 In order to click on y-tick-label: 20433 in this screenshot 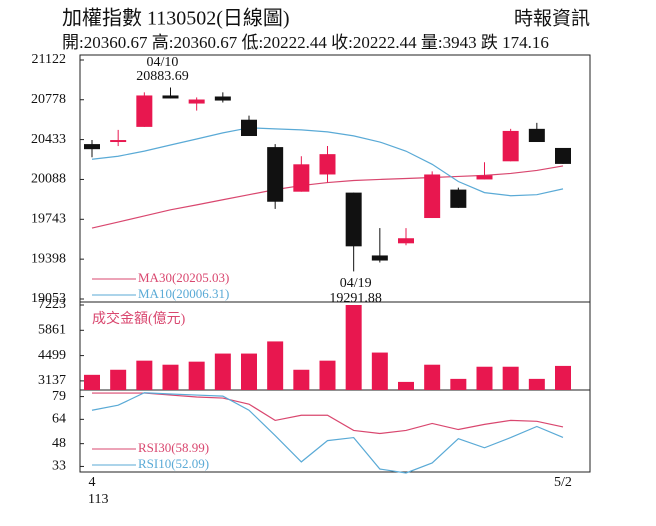, I will do `click(48, 139)`.